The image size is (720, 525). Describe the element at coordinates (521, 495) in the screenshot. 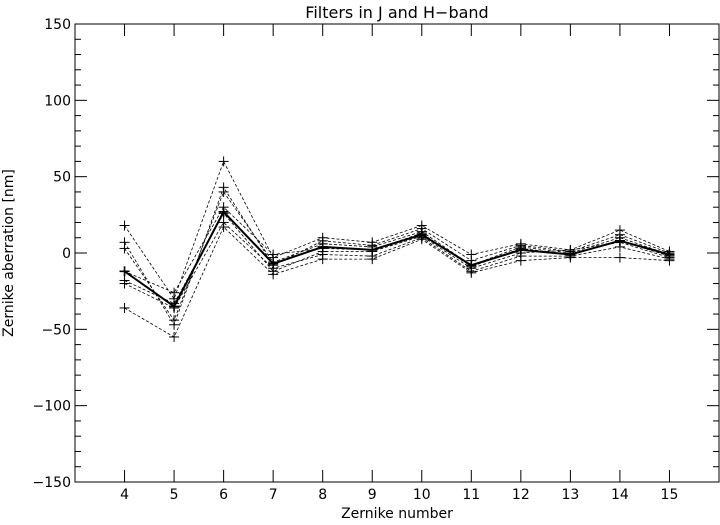

I see `x-tick-label: 12` at that location.